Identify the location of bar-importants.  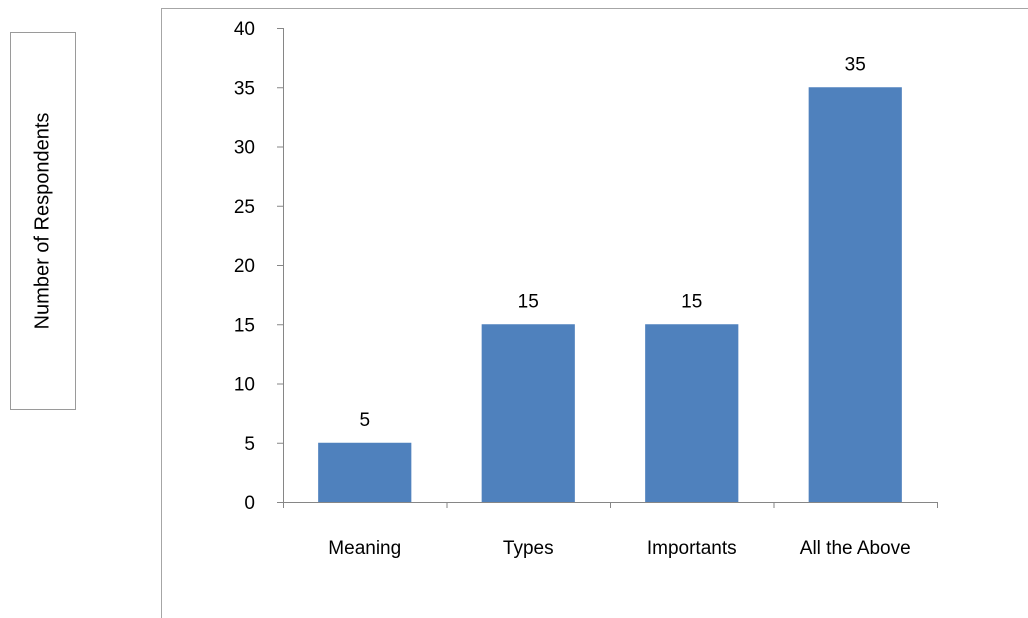
(692, 413).